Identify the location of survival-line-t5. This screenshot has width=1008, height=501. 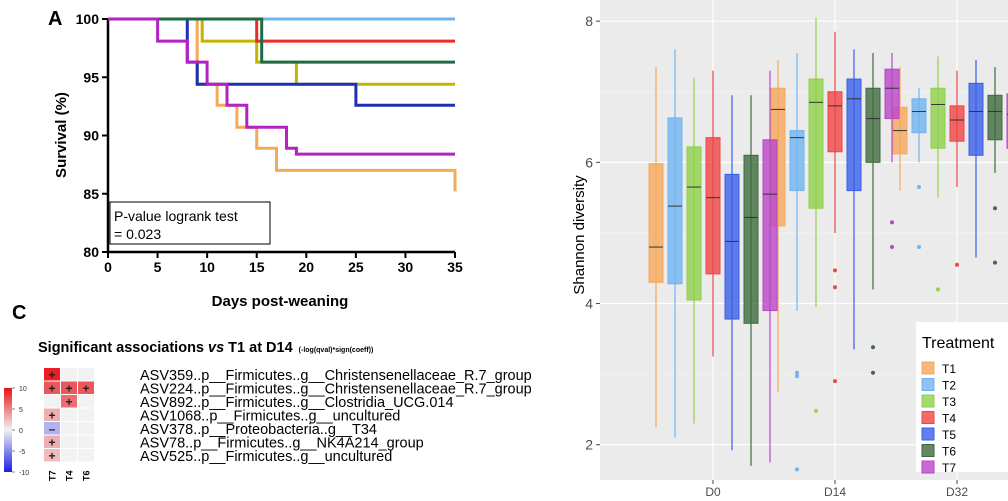
(281, 62).